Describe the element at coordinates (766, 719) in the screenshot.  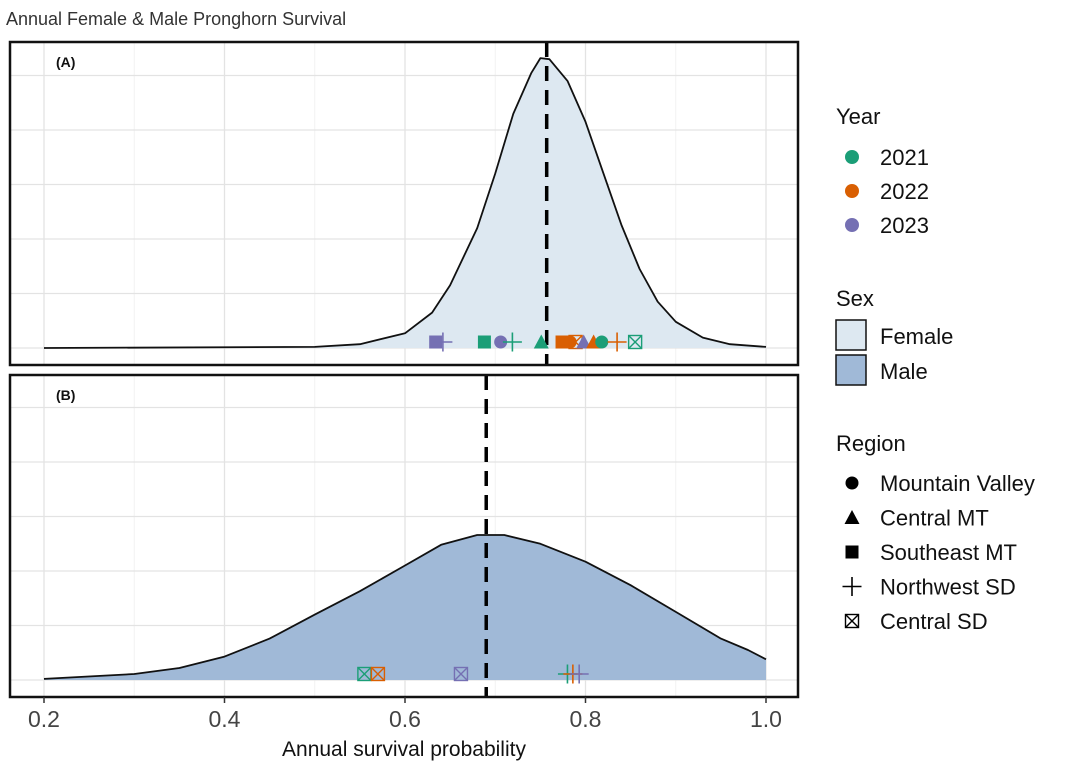
I see `x-tick-label: 1.0` at that location.